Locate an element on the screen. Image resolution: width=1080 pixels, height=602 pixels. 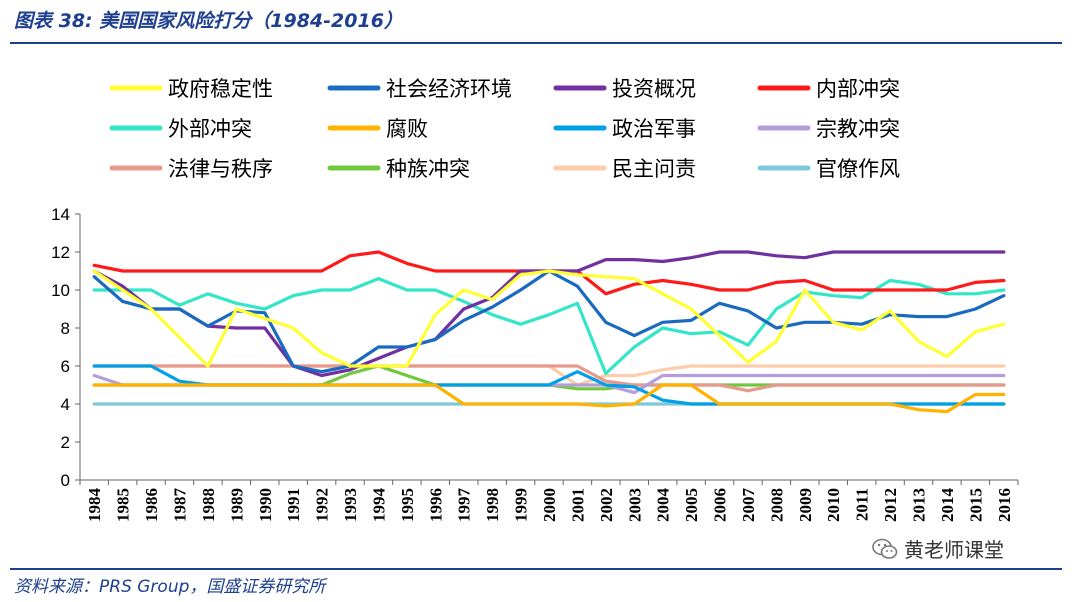
x-tick-label: 2002 is located at coordinates (606, 505).